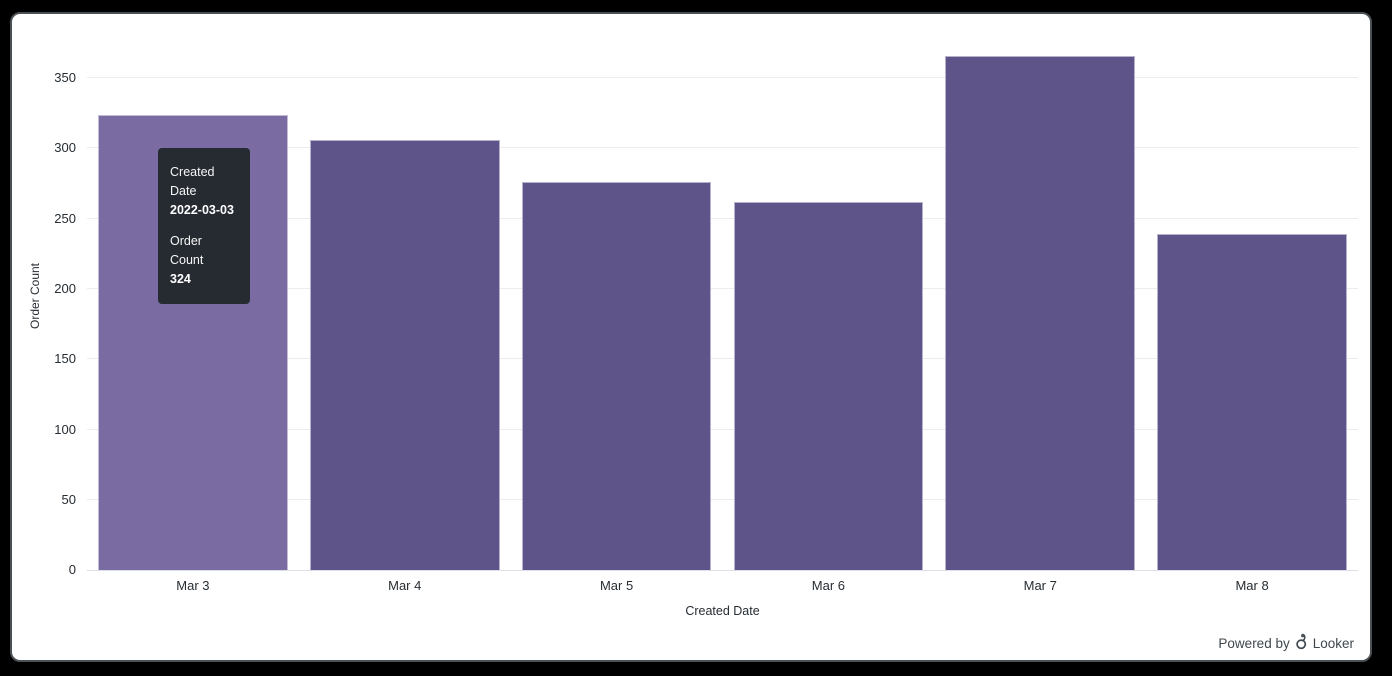 Image resolution: width=1392 pixels, height=676 pixels. Describe the element at coordinates (722, 611) in the screenshot. I see `x-axis-title: Created Date` at that location.